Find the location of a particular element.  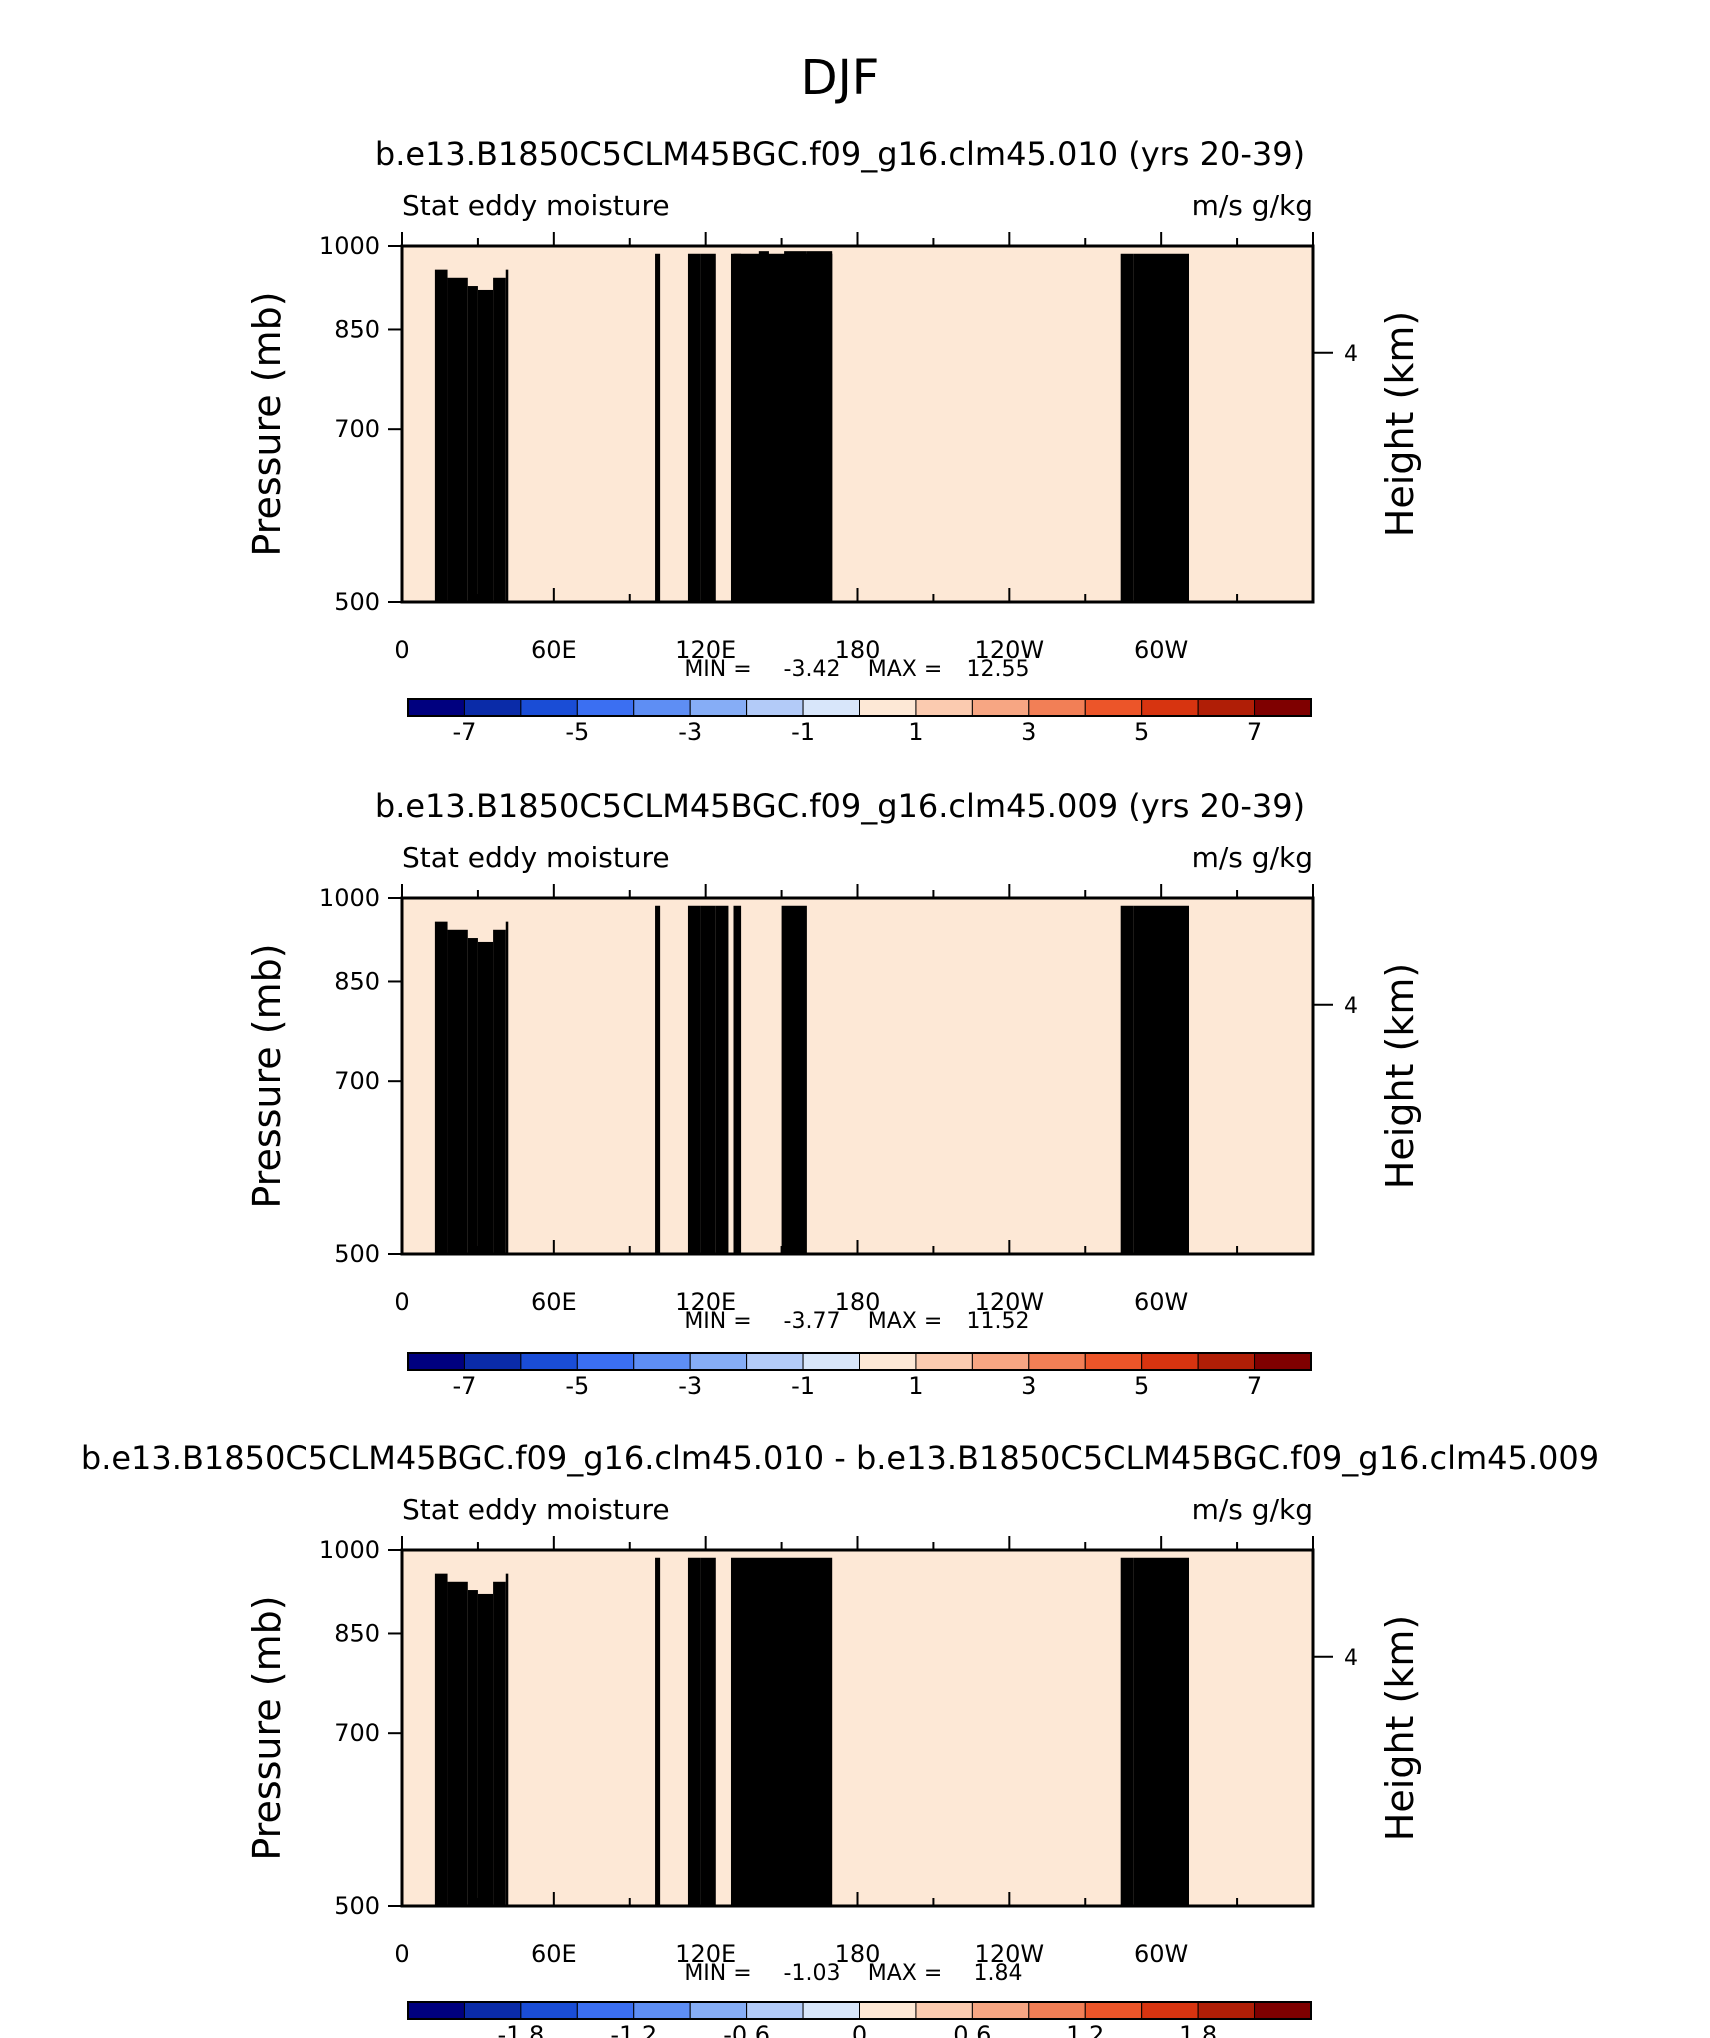

colorbar-label: 5 is located at coordinates (1141, 1386).